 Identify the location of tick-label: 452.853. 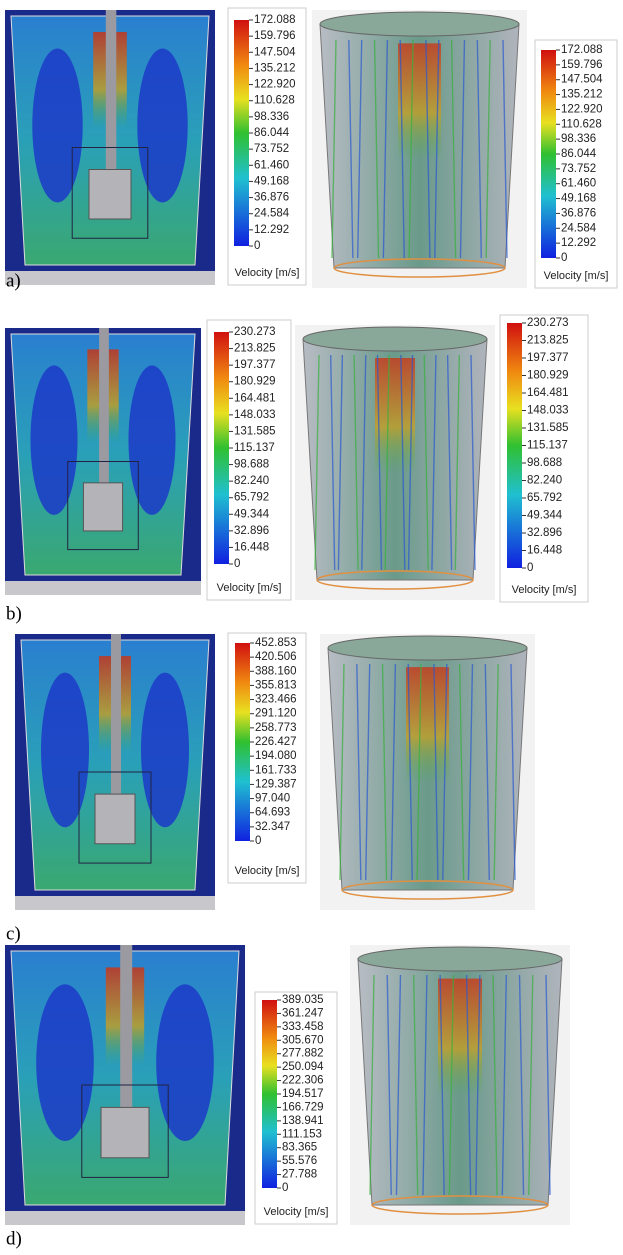
(276, 643).